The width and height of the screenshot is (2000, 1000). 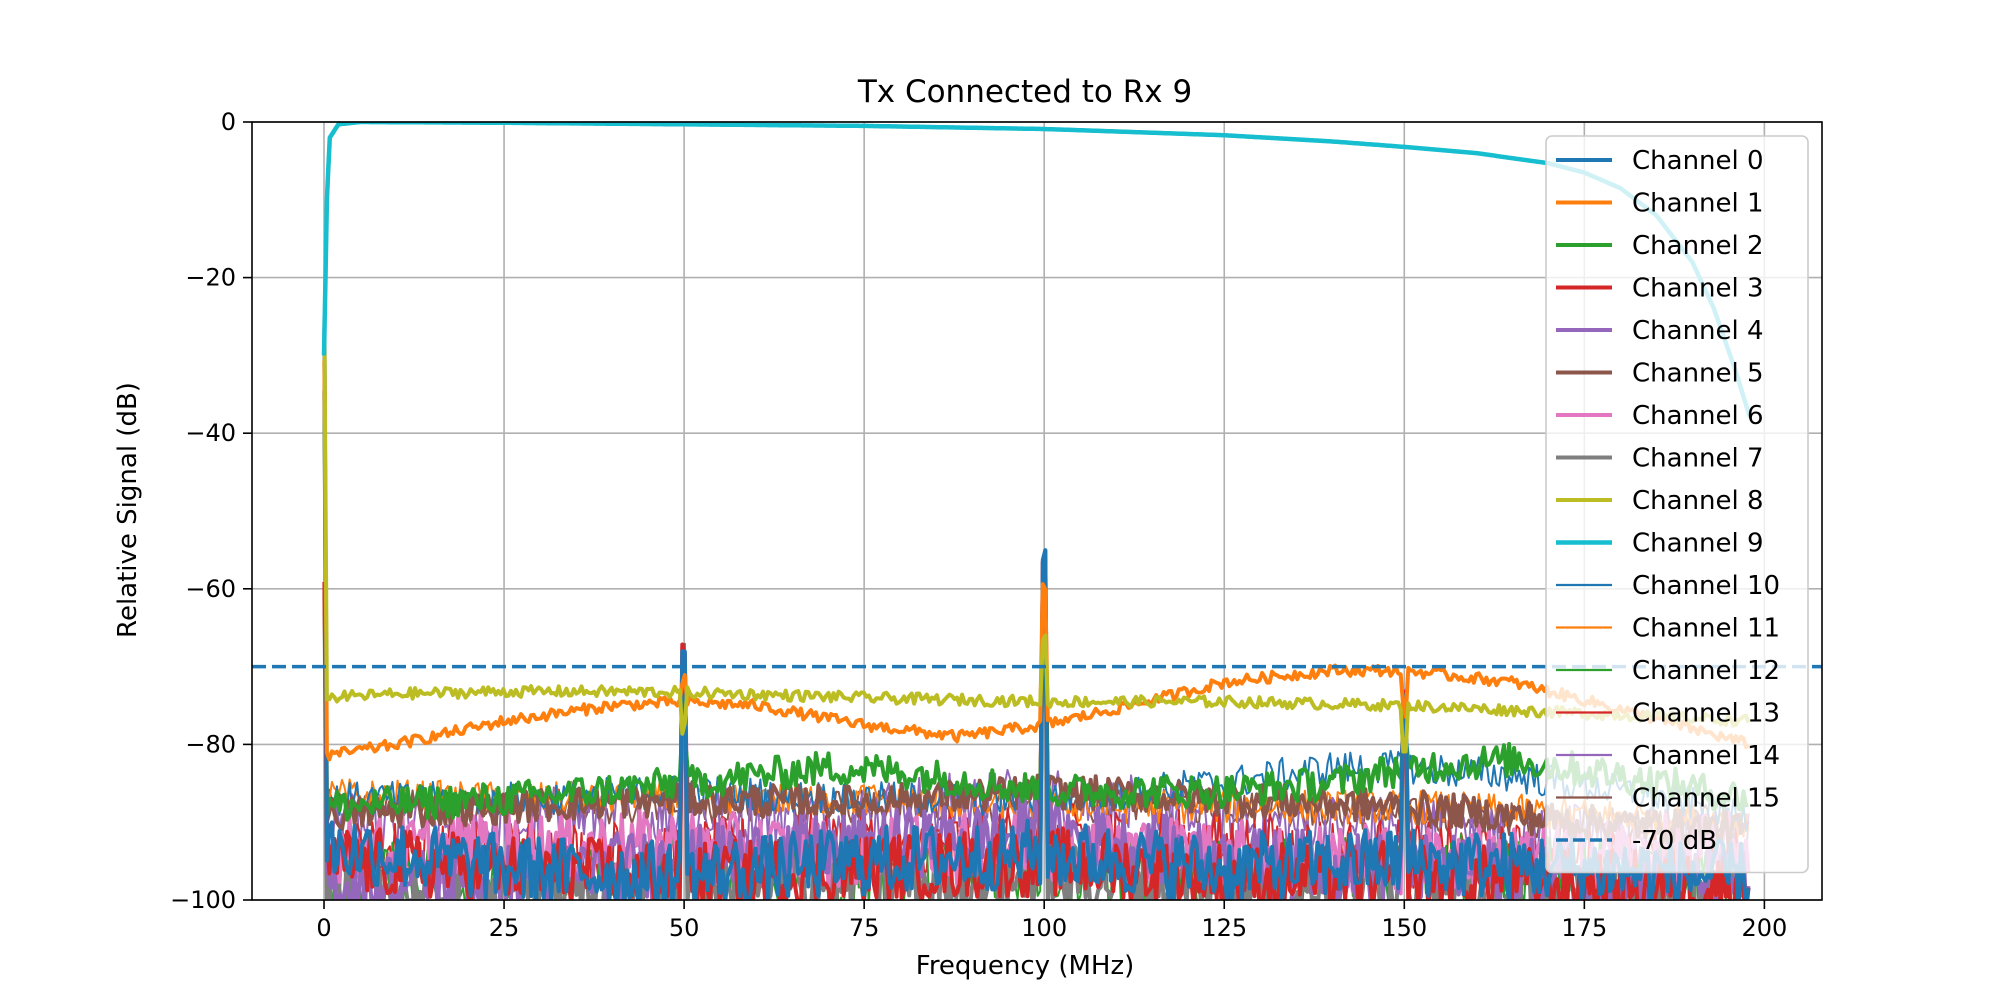 I want to click on x-tick-label: 200, so click(x=1764, y=928).